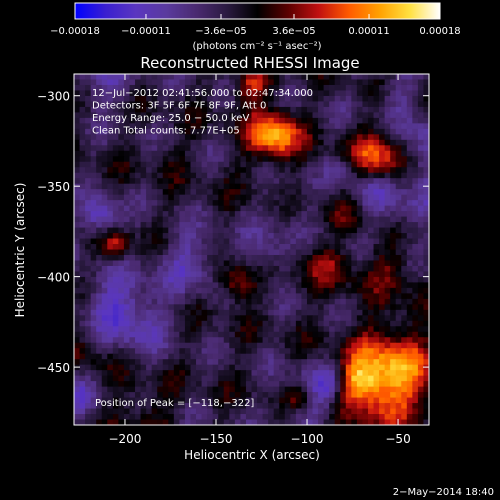  What do you see at coordinates (397, 439) in the screenshot?
I see `x-tick-label: −50` at bounding box center [397, 439].